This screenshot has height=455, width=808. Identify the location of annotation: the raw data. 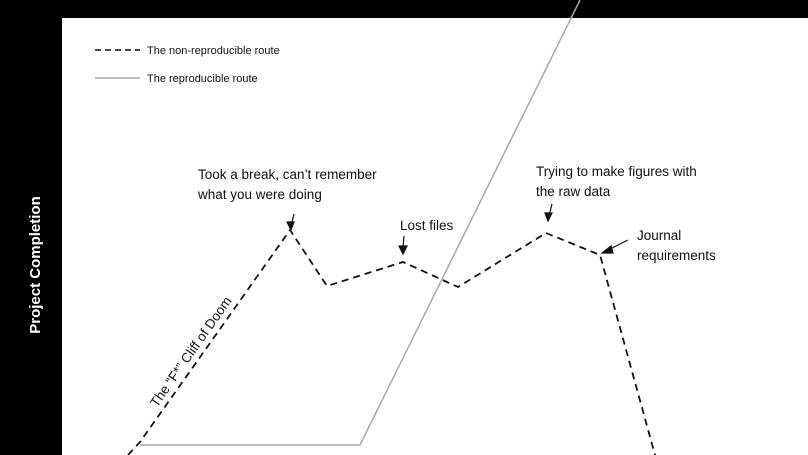
(573, 191).